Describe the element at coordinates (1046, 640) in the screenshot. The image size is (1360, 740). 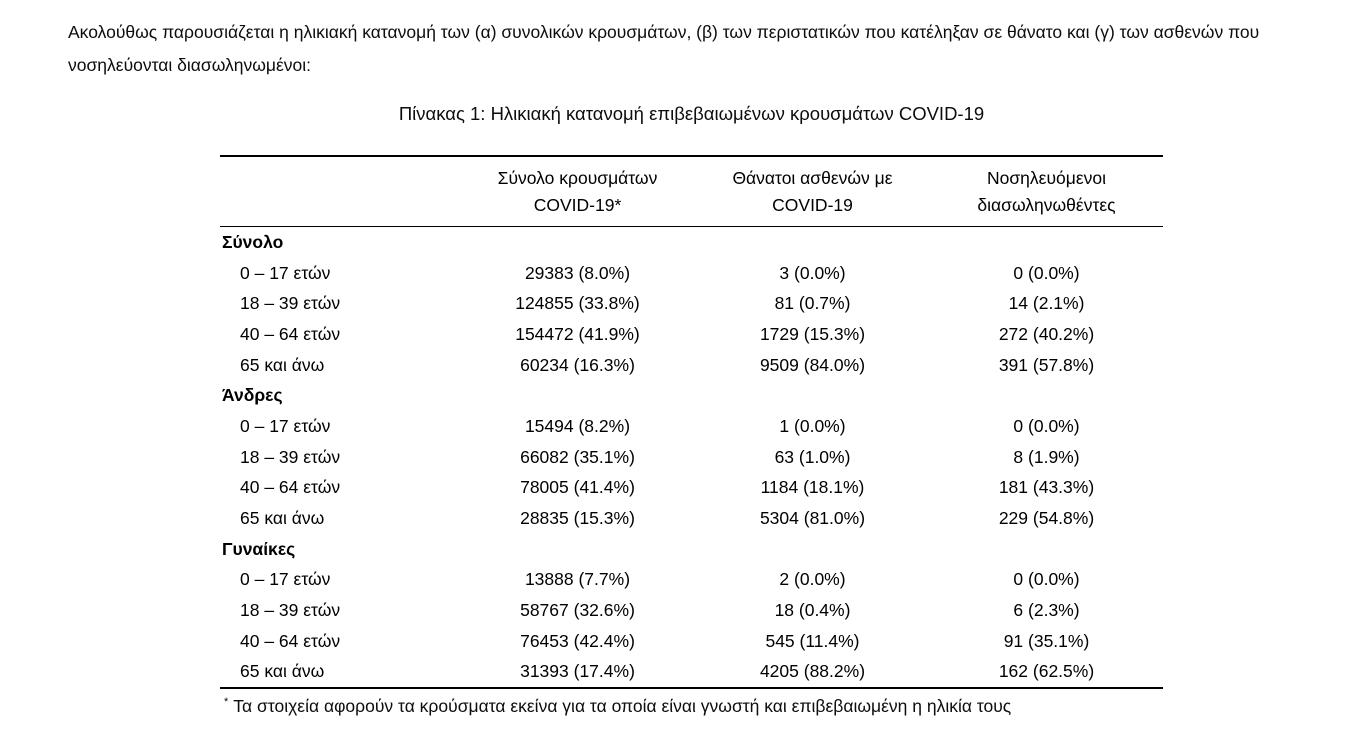
I see `intubated-value: 91 (35.1%)` at that location.